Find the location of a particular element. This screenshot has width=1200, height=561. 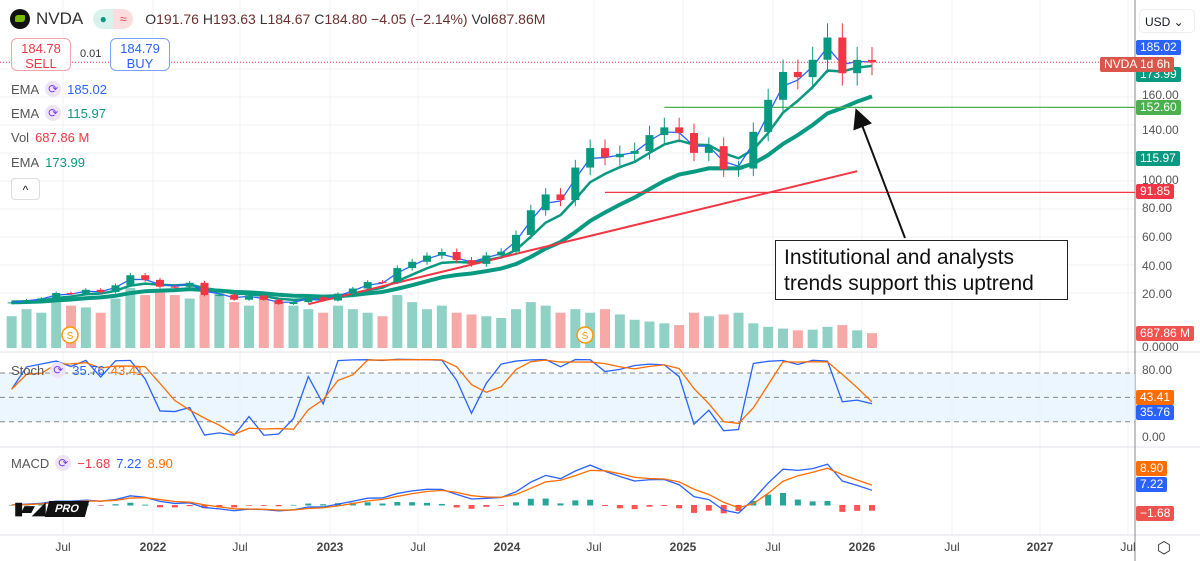

legend-volume: Vol 687.86 M is located at coordinates (50, 137).